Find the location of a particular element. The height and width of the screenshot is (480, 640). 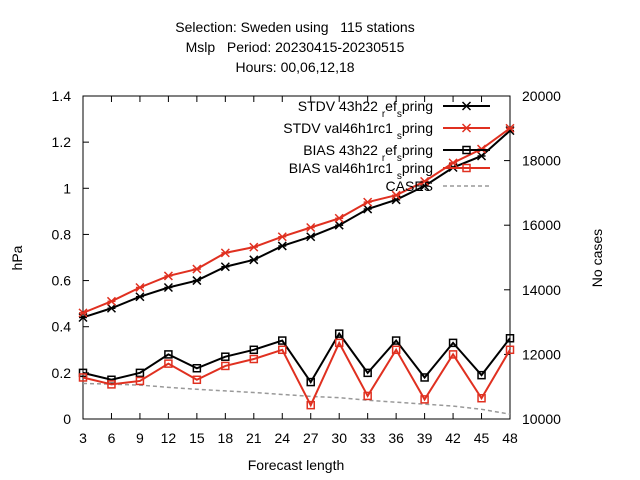

y-axis-left: 0 0.2 0.4 0.6 0.8 1 1.2 1.4 is located at coordinates (70, 257).